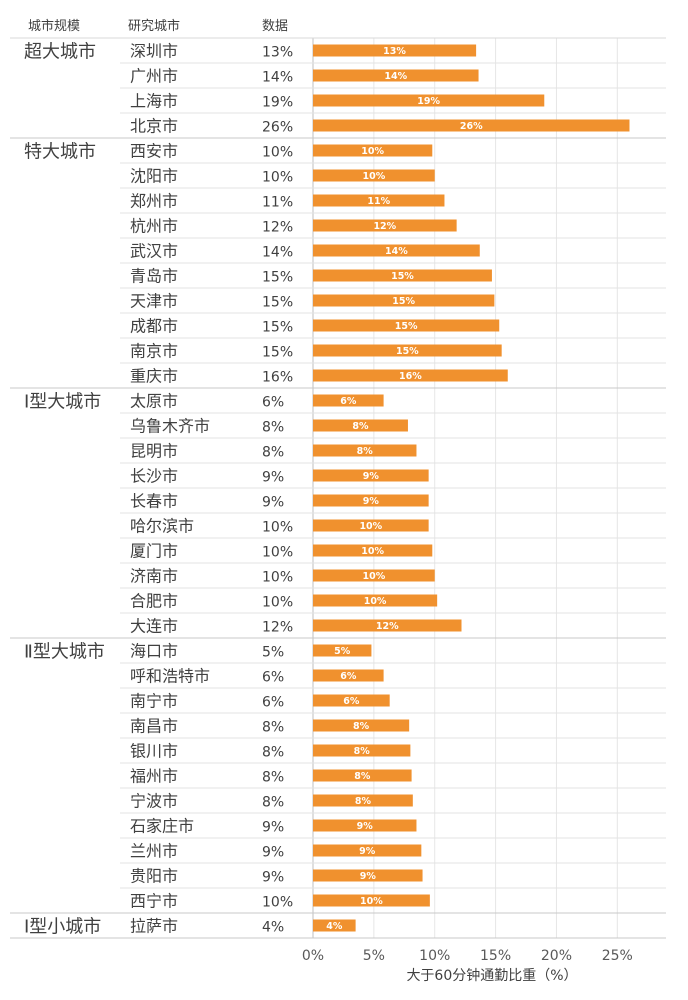 The width and height of the screenshot is (688, 1000). Describe the element at coordinates (154, 401) in the screenshot. I see `city-label: 太原市` at that location.